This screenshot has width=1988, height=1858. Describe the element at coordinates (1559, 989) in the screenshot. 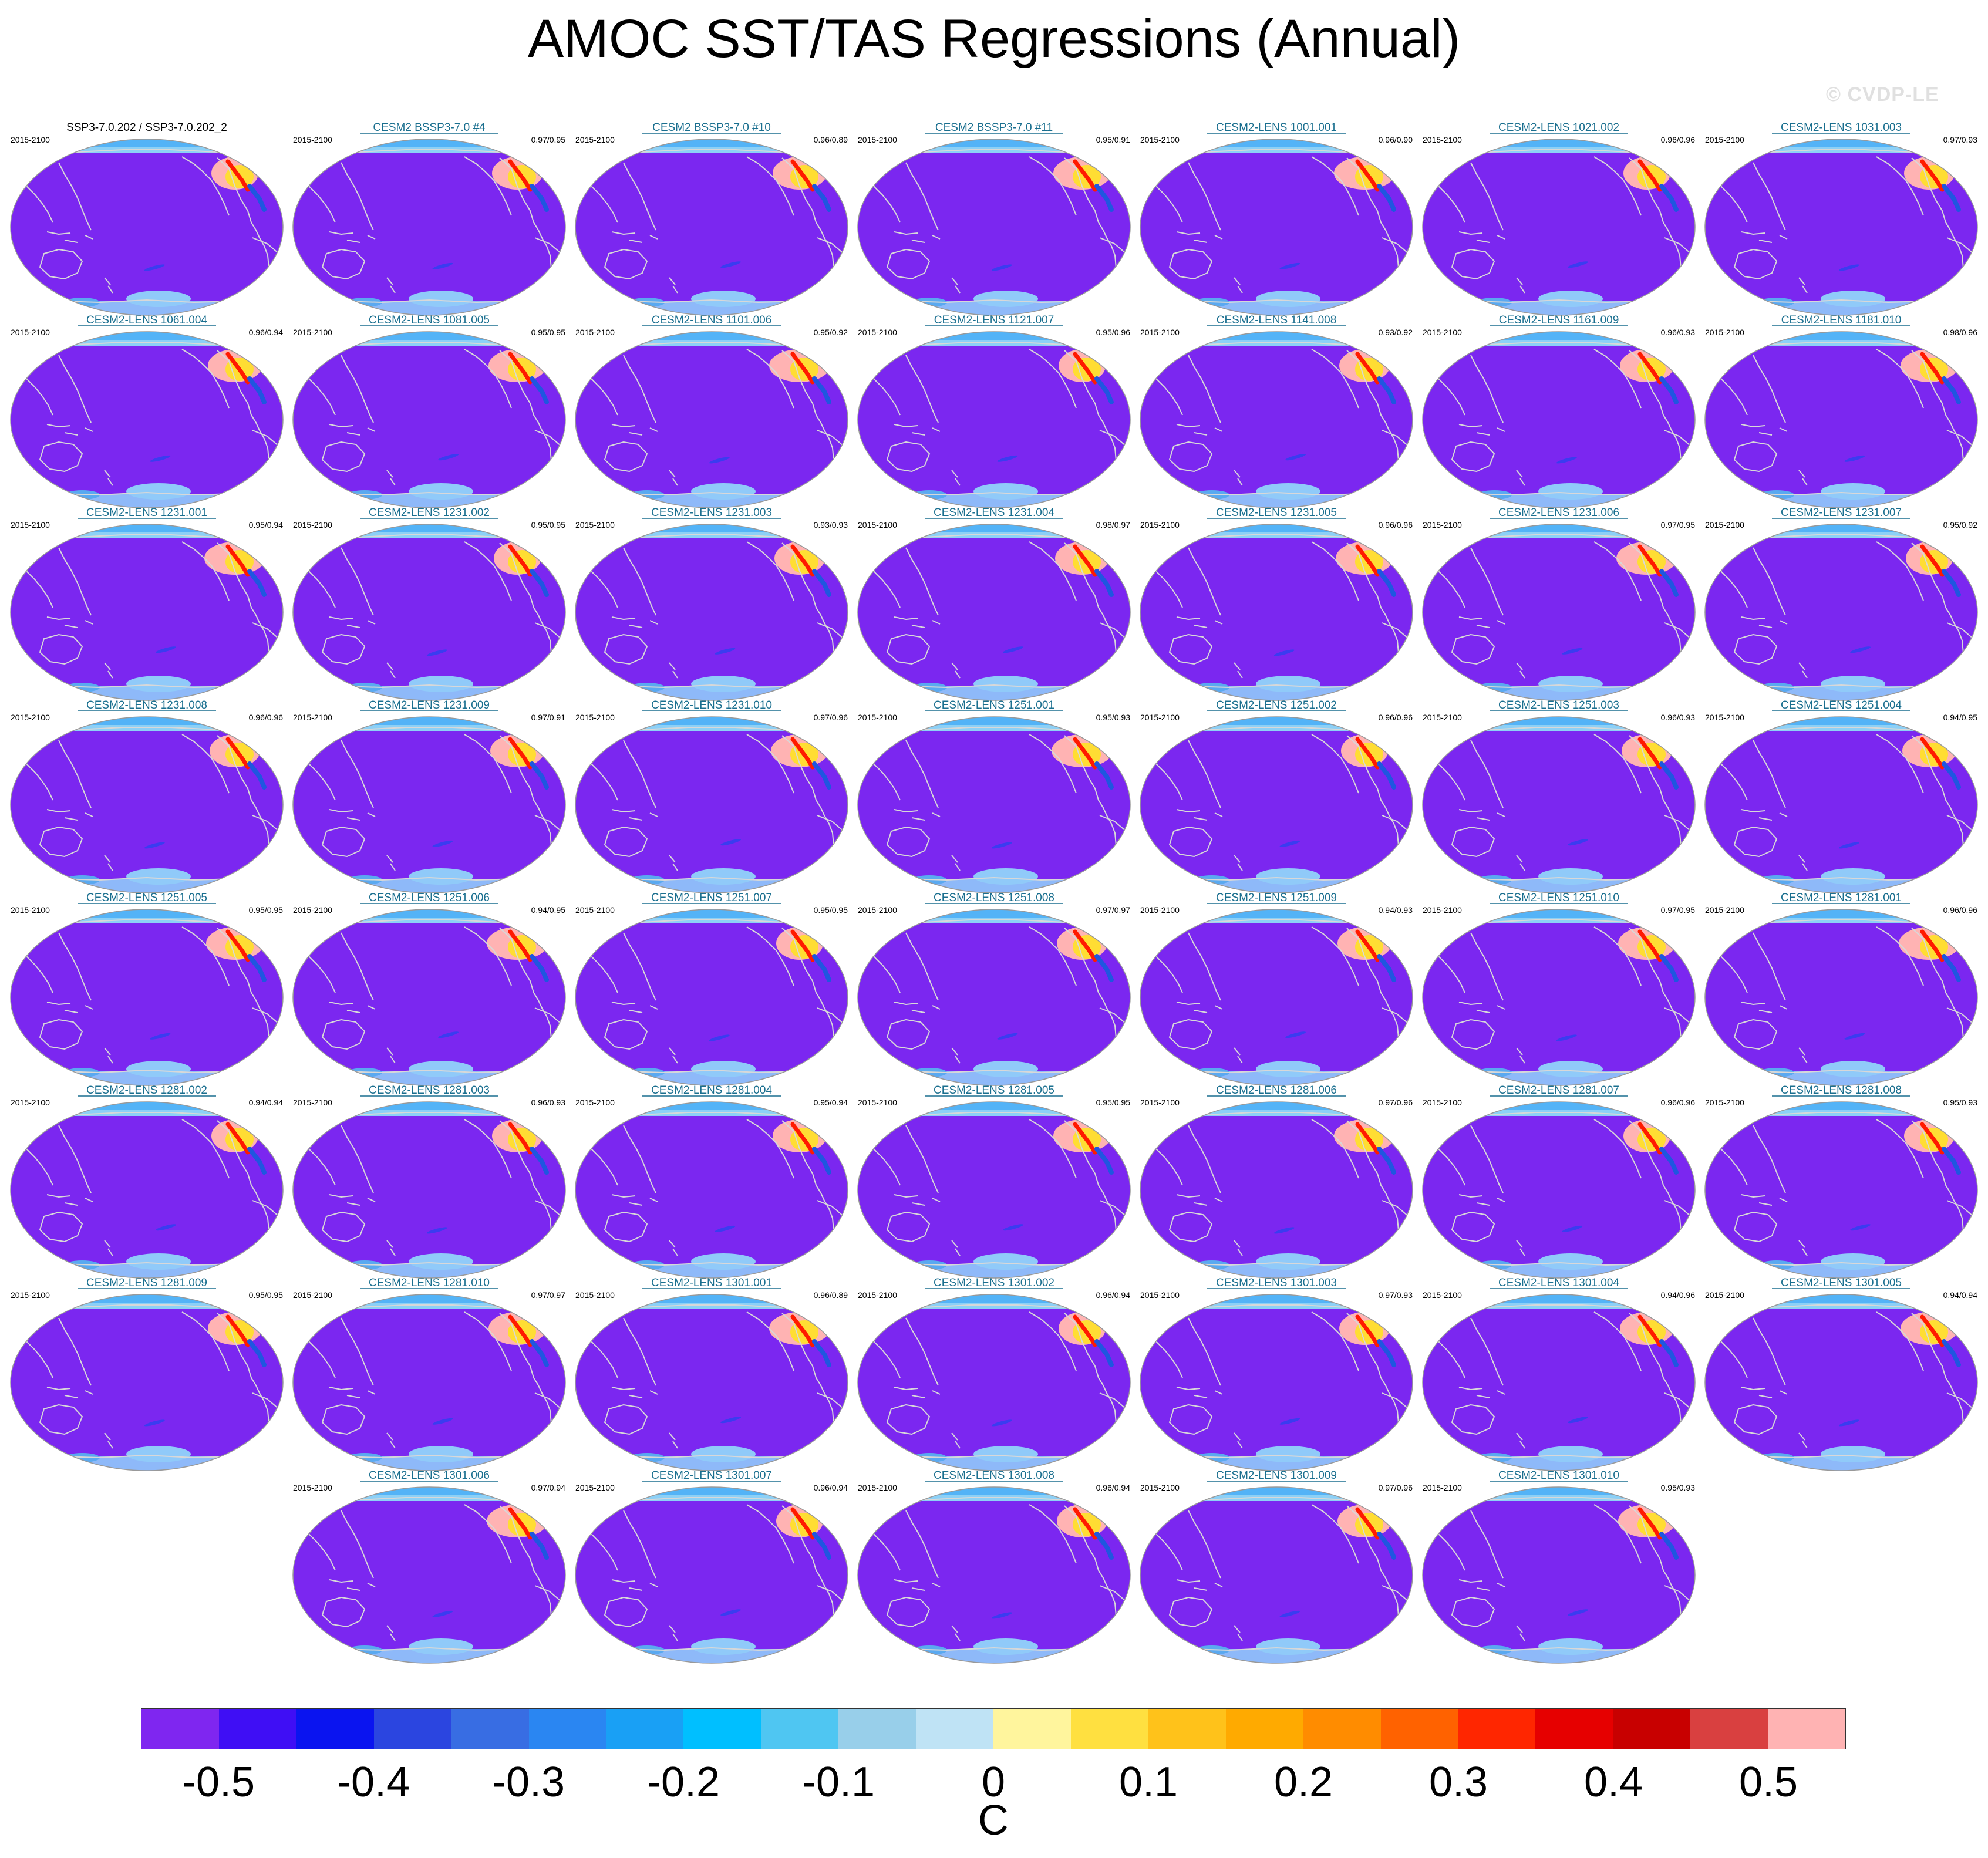

I see `map-panel: CESM2-LENS 1251.010 2015-2100 0.97/0.95` at that location.